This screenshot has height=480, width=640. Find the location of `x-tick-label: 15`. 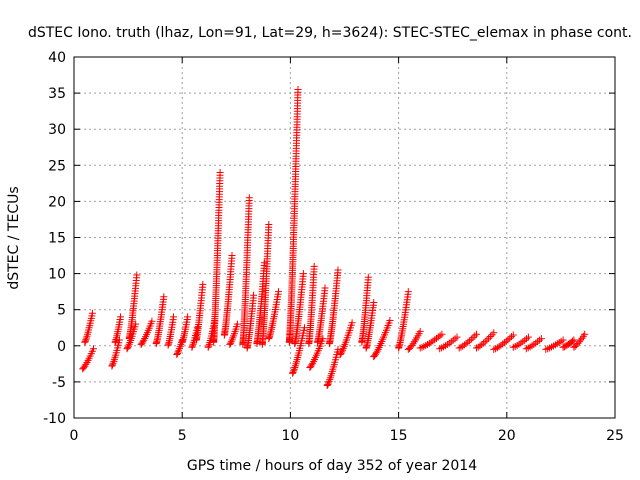

x-tick-label: 15 is located at coordinates (399, 436).